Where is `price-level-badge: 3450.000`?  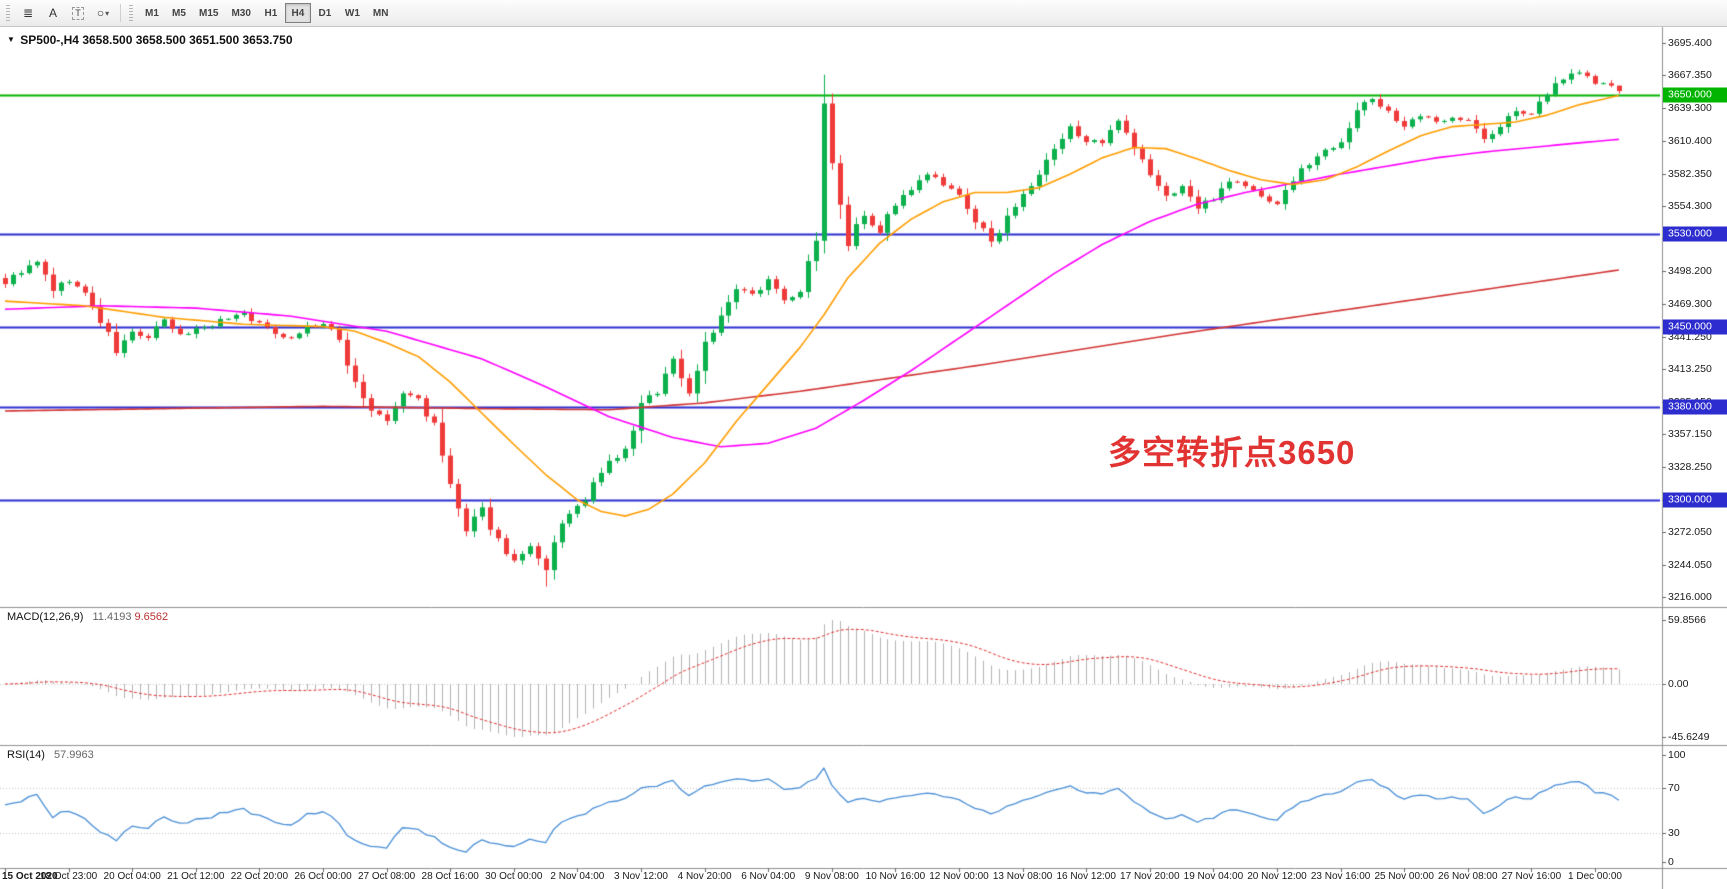 price-level-badge: 3450.000 is located at coordinates (1695, 327).